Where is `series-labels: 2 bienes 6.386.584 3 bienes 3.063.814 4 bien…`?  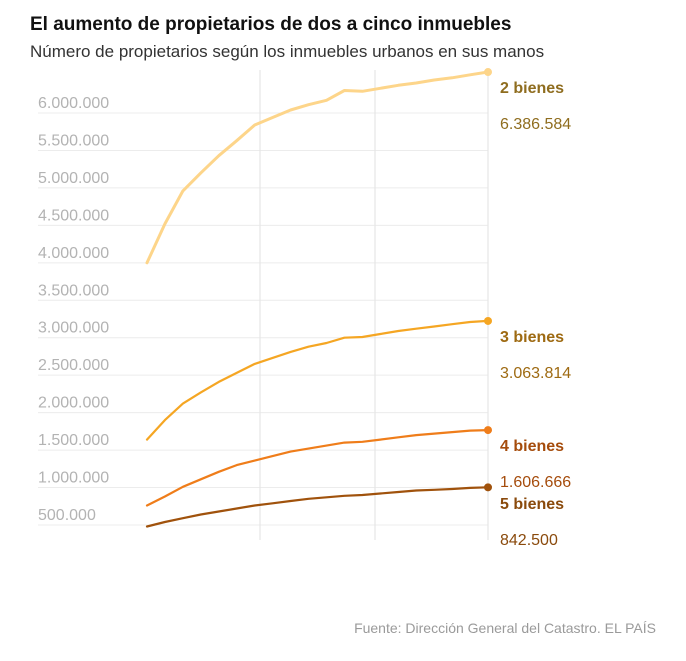 series-labels: 2 bienes 6.386.584 3 bienes 3.063.814 4 bien… is located at coordinates (535, 314).